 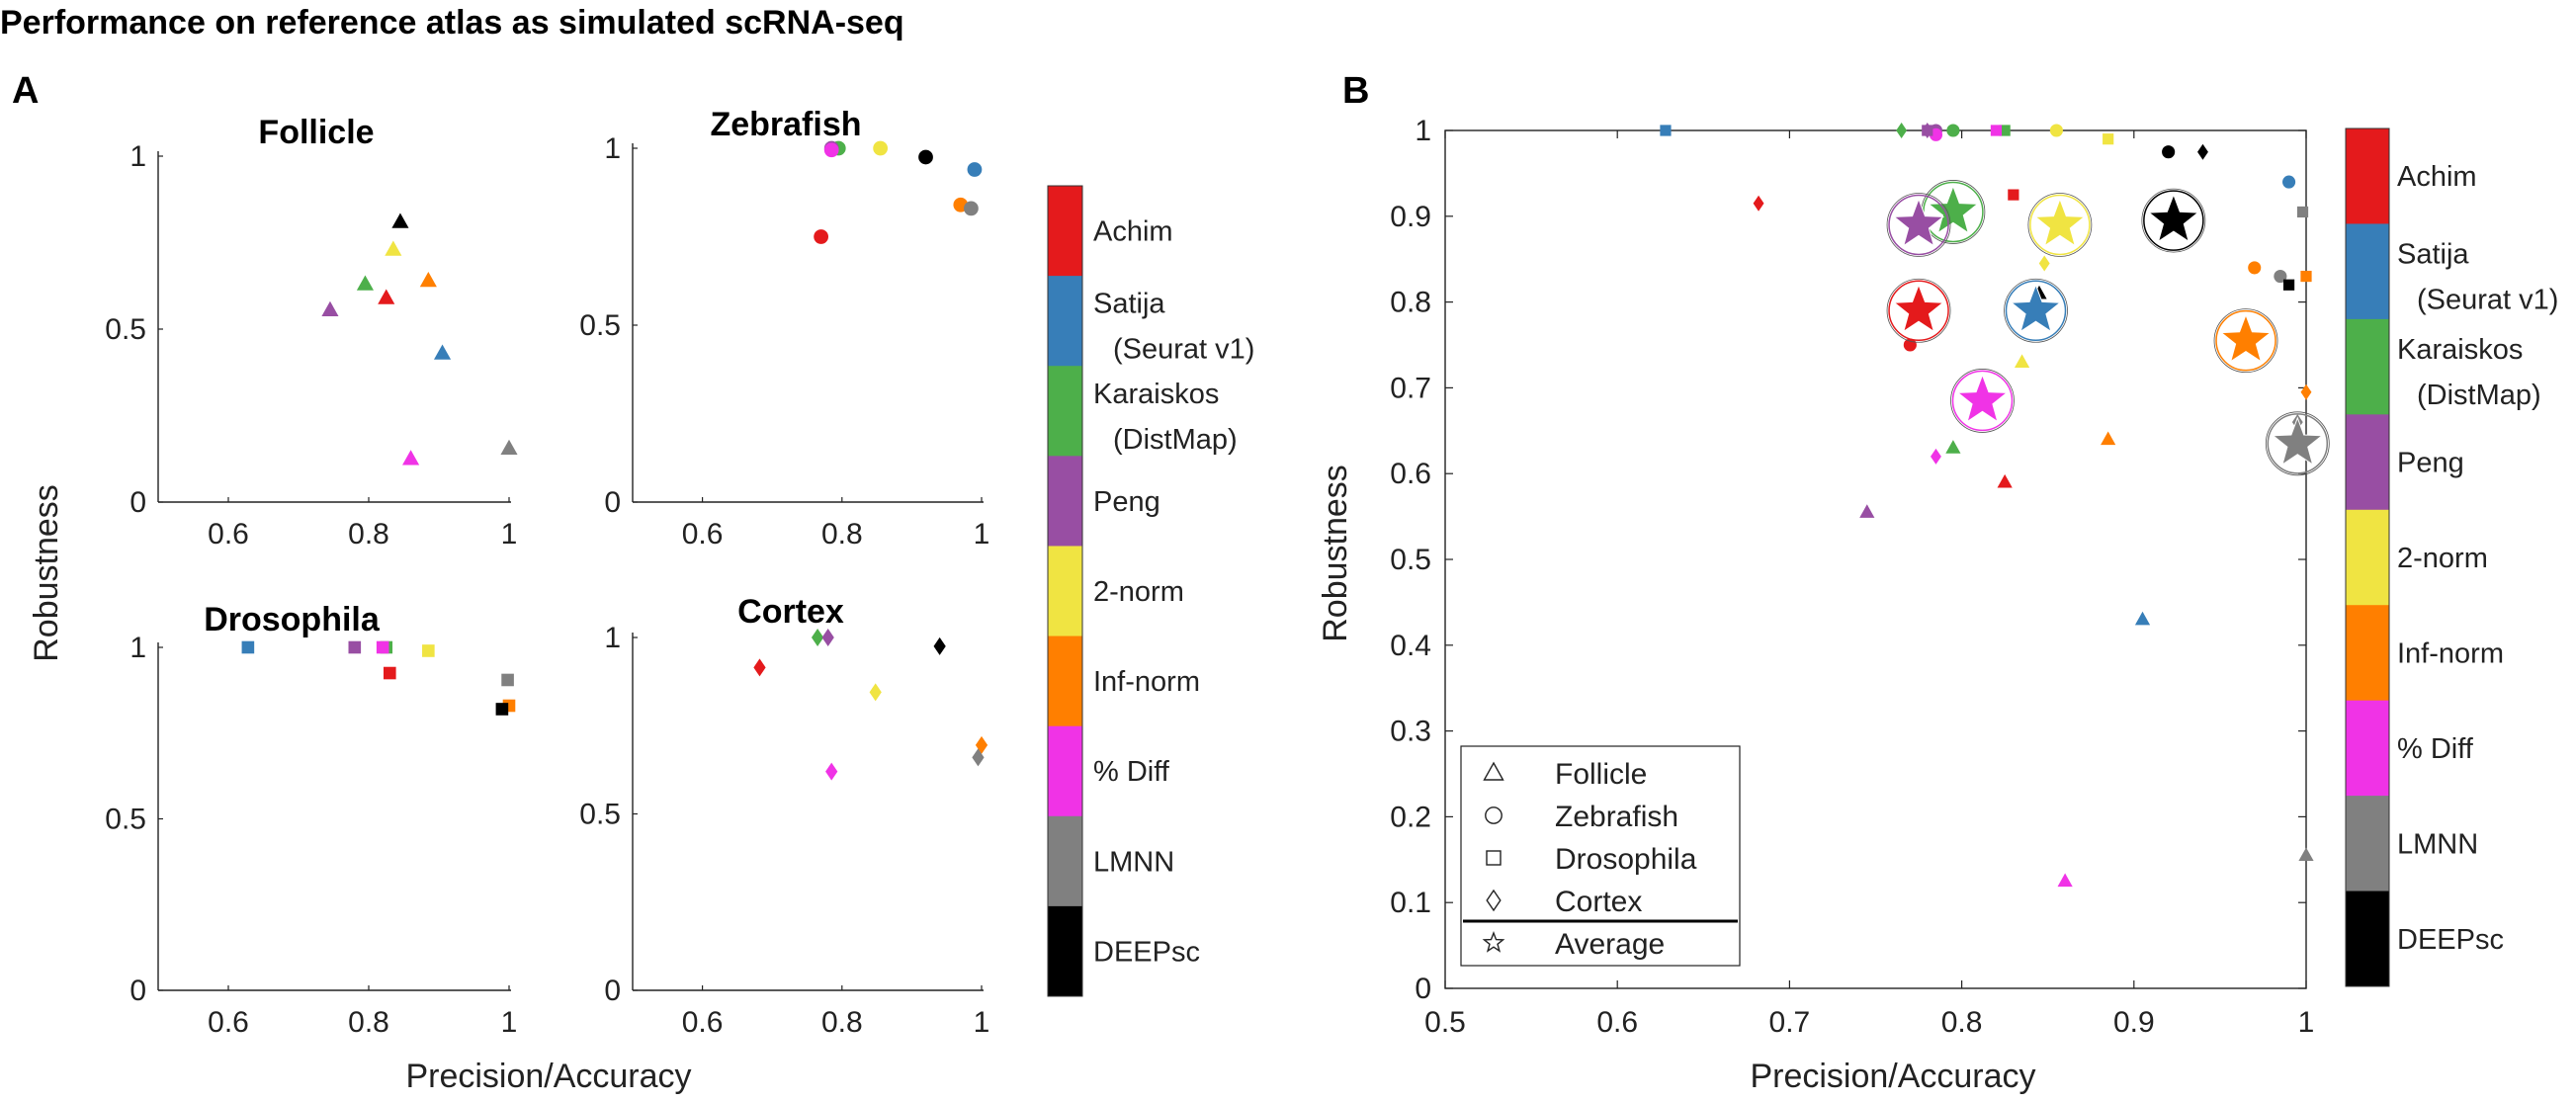 What do you see at coordinates (971, 208) in the screenshot?
I see `point-zebrafish-lmnn` at bounding box center [971, 208].